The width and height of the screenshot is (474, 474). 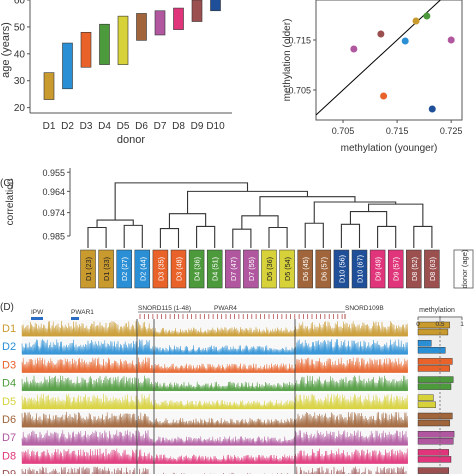 What do you see at coordinates (67, 126) in the screenshot?
I see `panel-a-x-tick-label: D2` at bounding box center [67, 126].